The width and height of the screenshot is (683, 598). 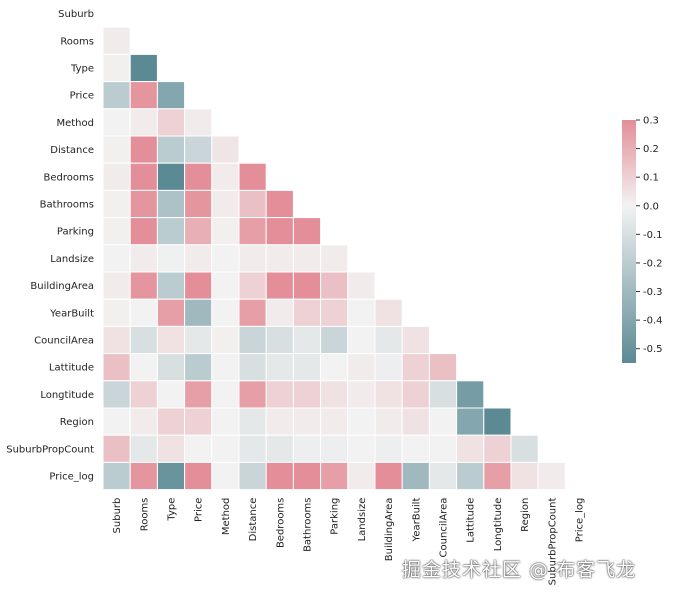 What do you see at coordinates (415, 476) in the screenshot?
I see `heatmap-cell-price_log-yearbuilt` at bounding box center [415, 476].